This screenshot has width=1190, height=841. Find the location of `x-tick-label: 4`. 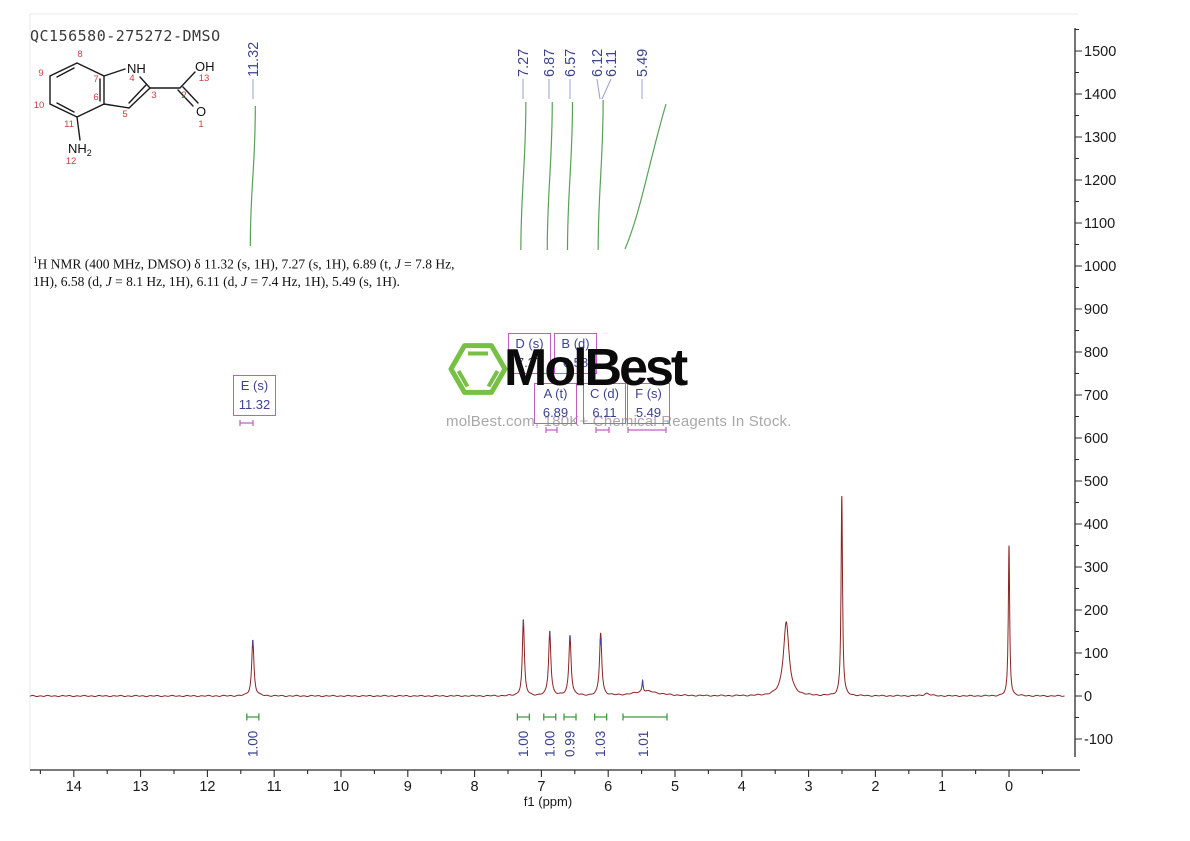

x-tick-label: 4 is located at coordinates (742, 787).